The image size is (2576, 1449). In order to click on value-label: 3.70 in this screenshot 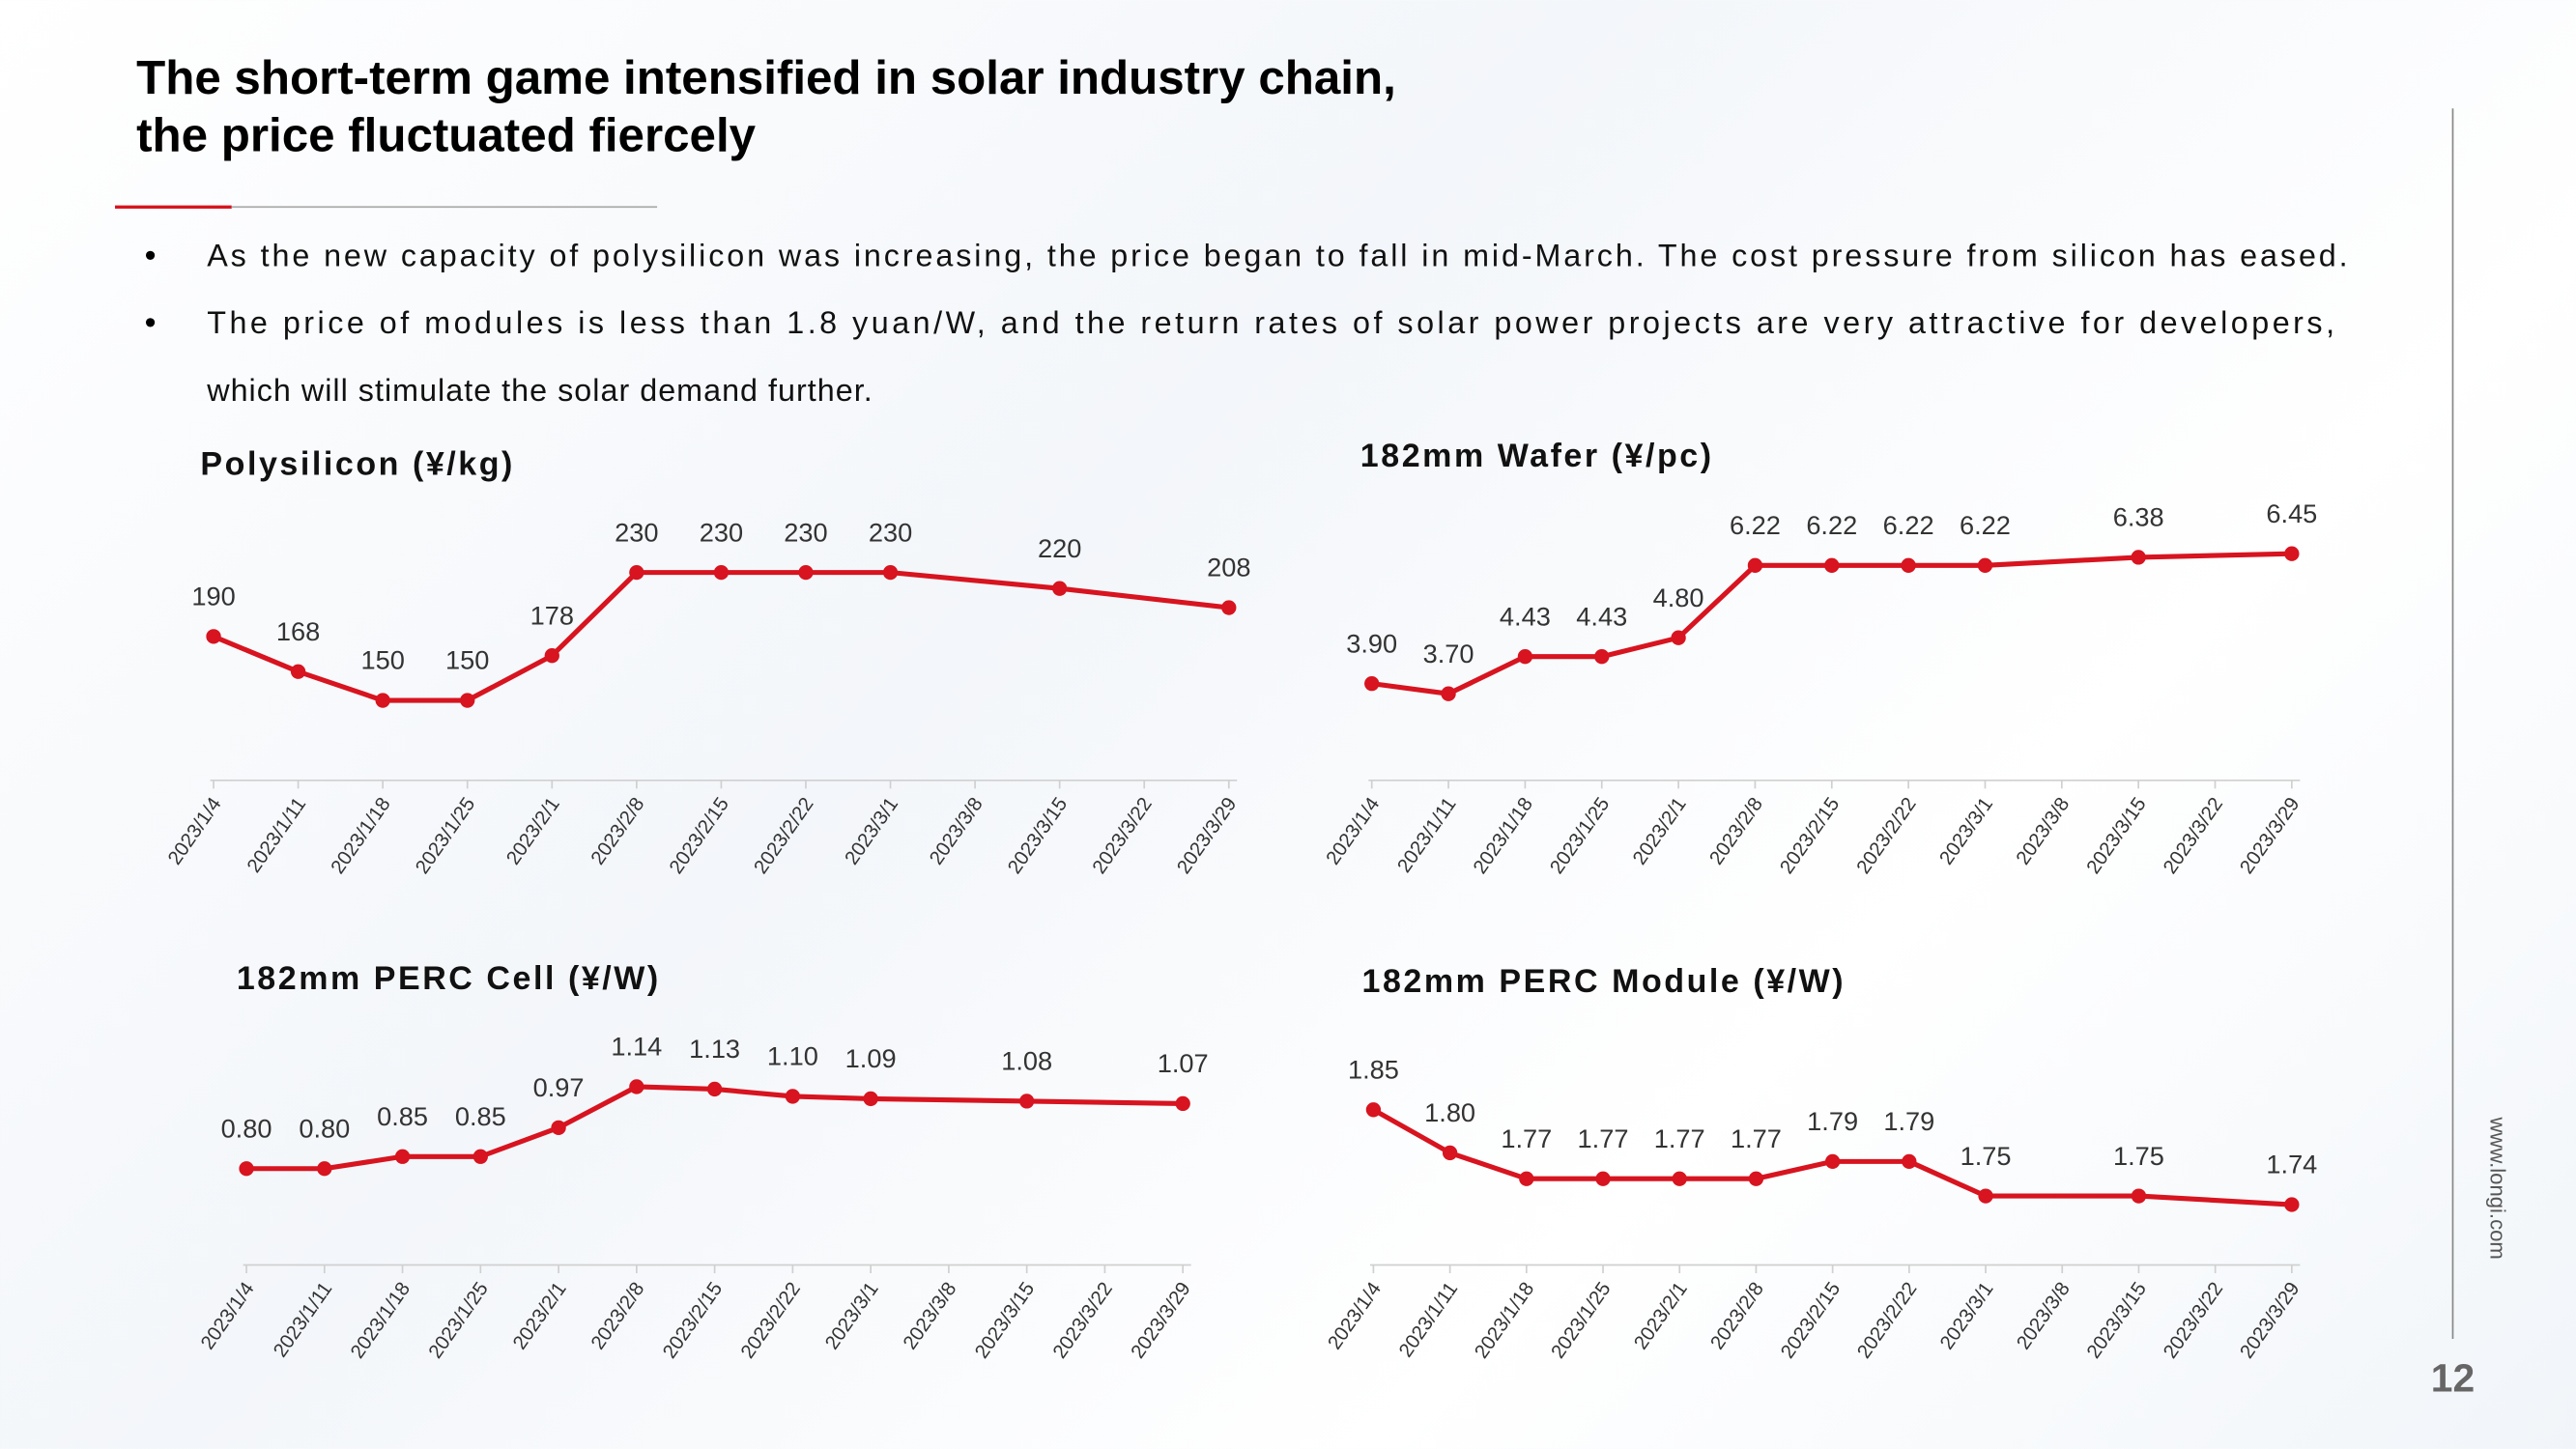, I will do `click(1449, 653)`.